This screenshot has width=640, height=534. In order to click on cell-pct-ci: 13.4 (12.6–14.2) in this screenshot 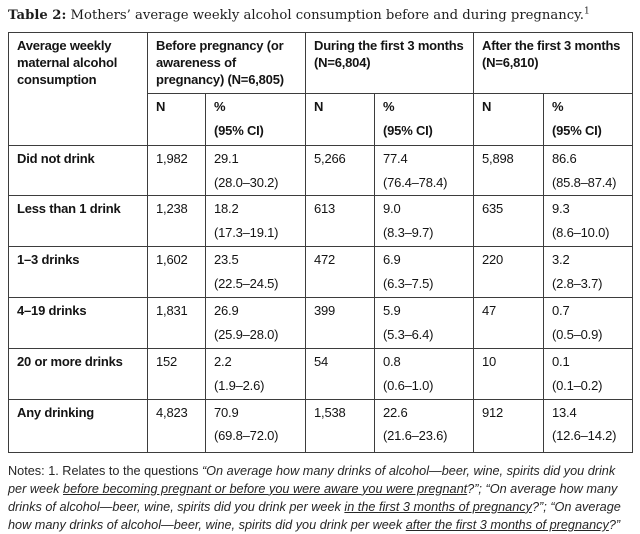, I will do `click(588, 425)`.